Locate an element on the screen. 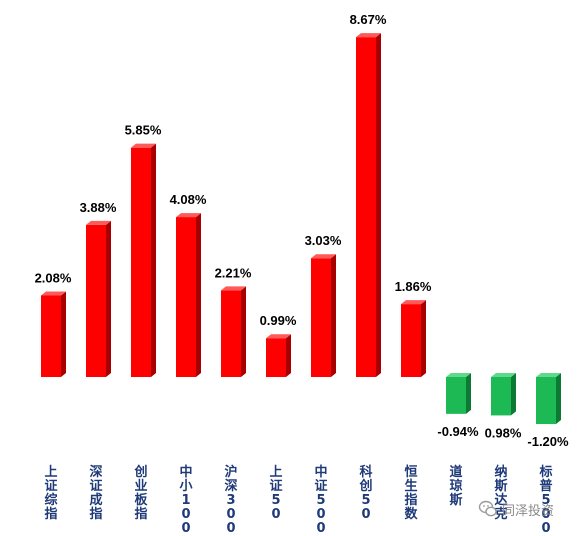  data-label-3: 5.85% is located at coordinates (143, 130).